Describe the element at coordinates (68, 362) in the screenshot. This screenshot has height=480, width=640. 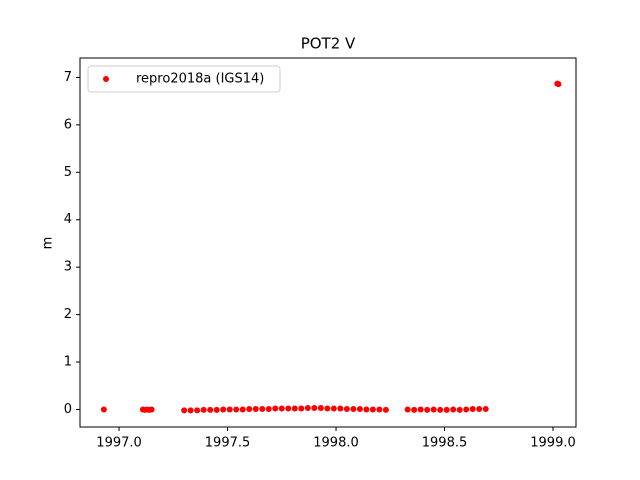
I see `y-tick-label: 1` at that location.